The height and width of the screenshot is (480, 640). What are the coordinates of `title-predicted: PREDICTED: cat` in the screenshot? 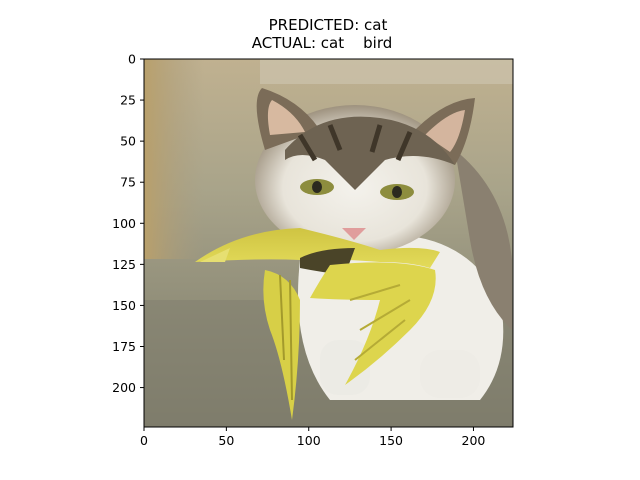 It's located at (328, 25).